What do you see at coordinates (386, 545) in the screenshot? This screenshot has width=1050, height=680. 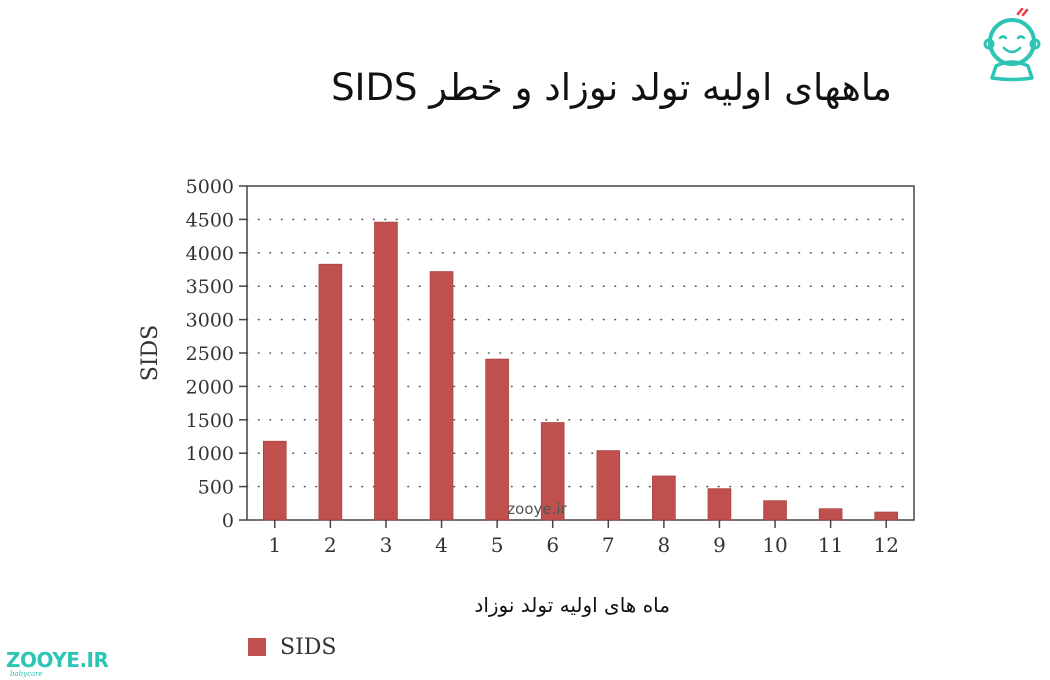 I see `x-tick-label: 3` at bounding box center [386, 545].